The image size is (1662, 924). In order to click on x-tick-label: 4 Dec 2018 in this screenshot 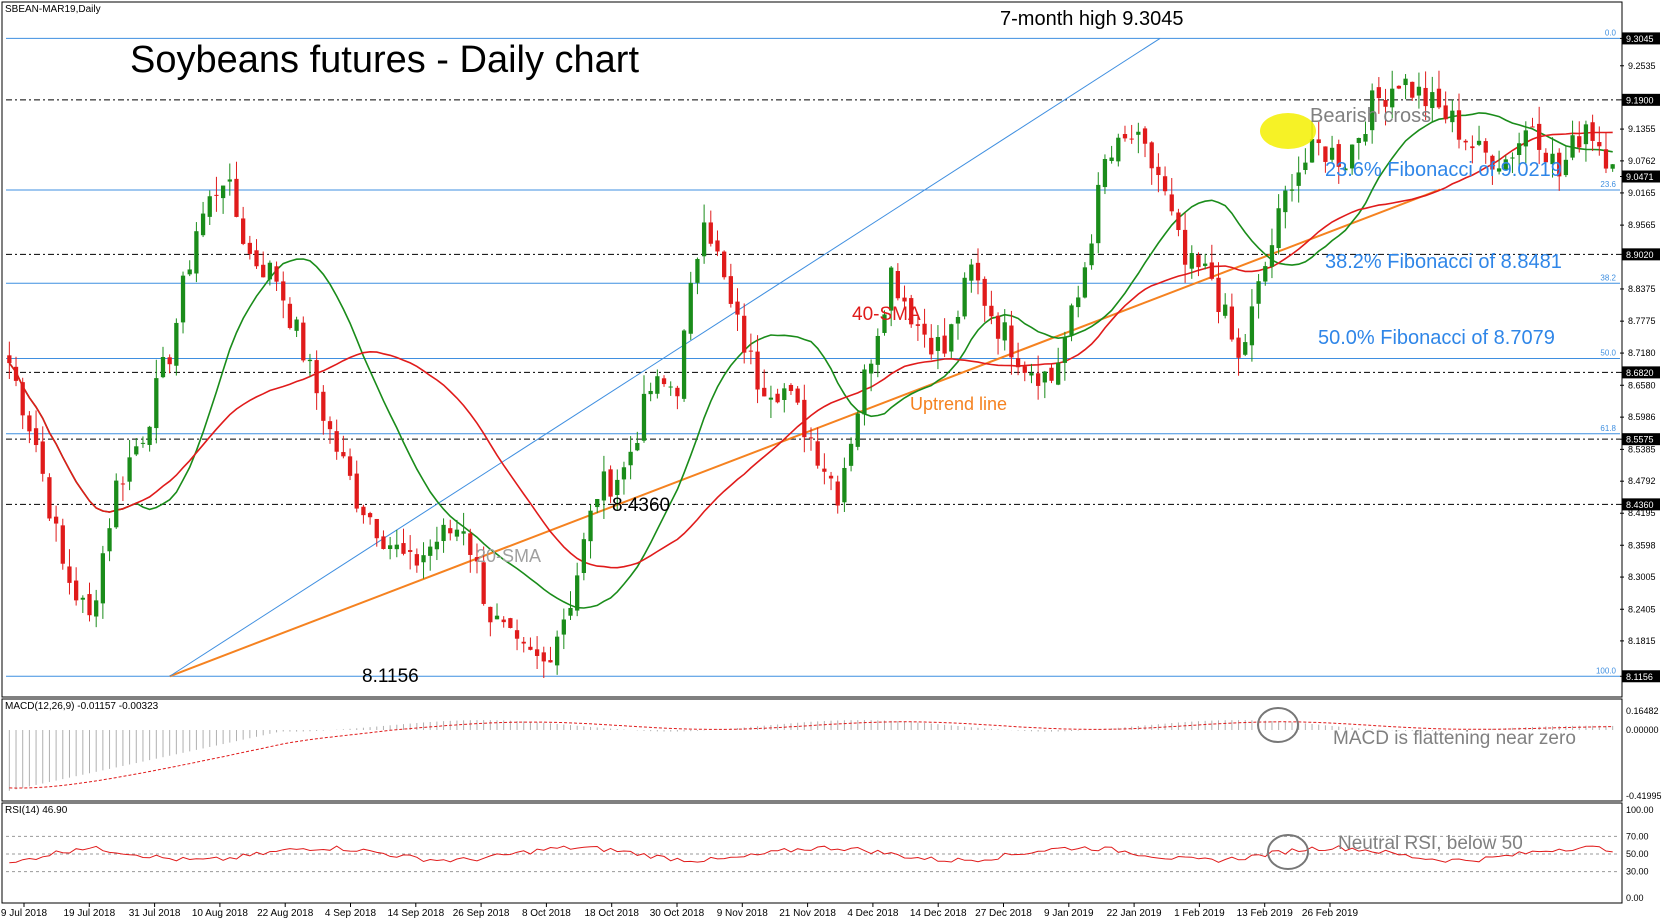, I will do `click(873, 913)`.